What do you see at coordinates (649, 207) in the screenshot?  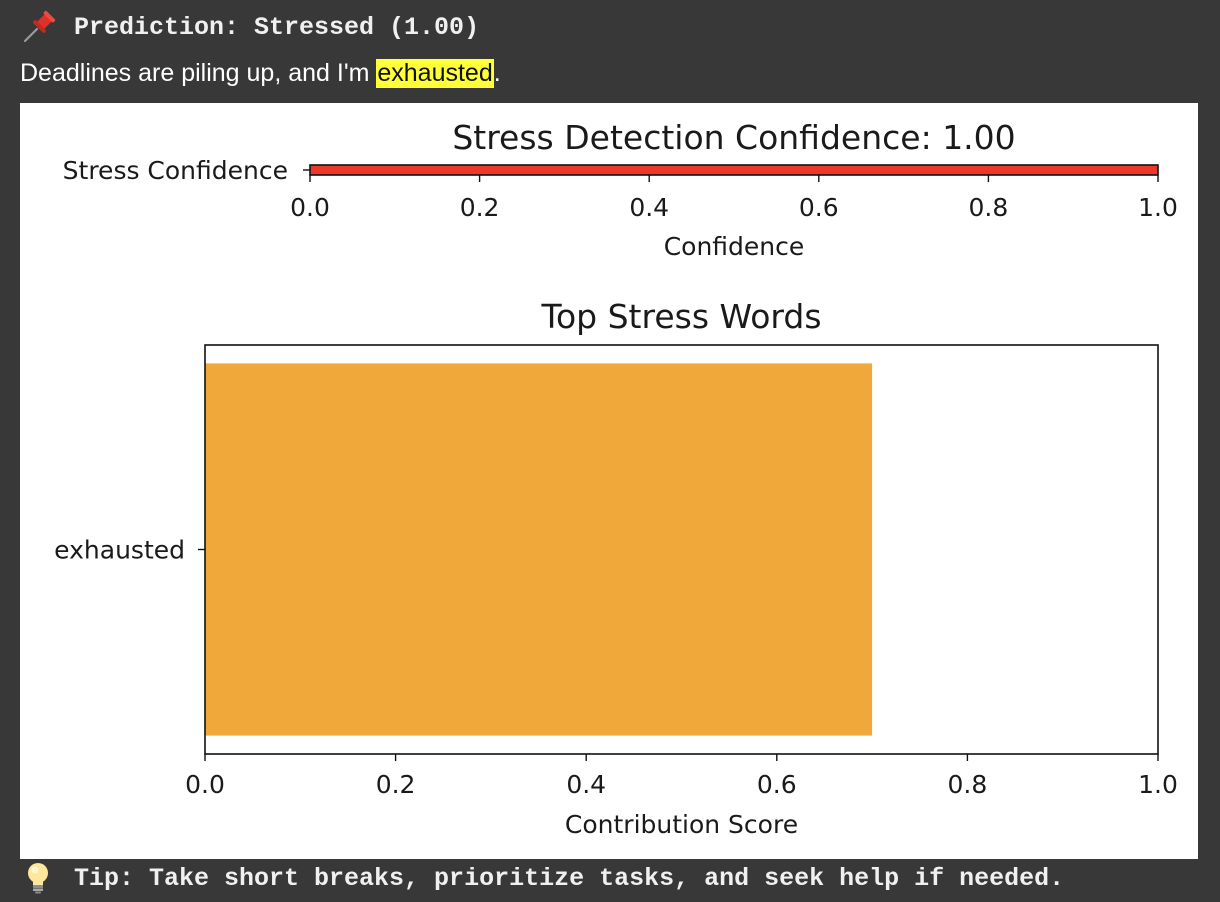 I see `chart1-xtick-label: 0.4` at bounding box center [649, 207].